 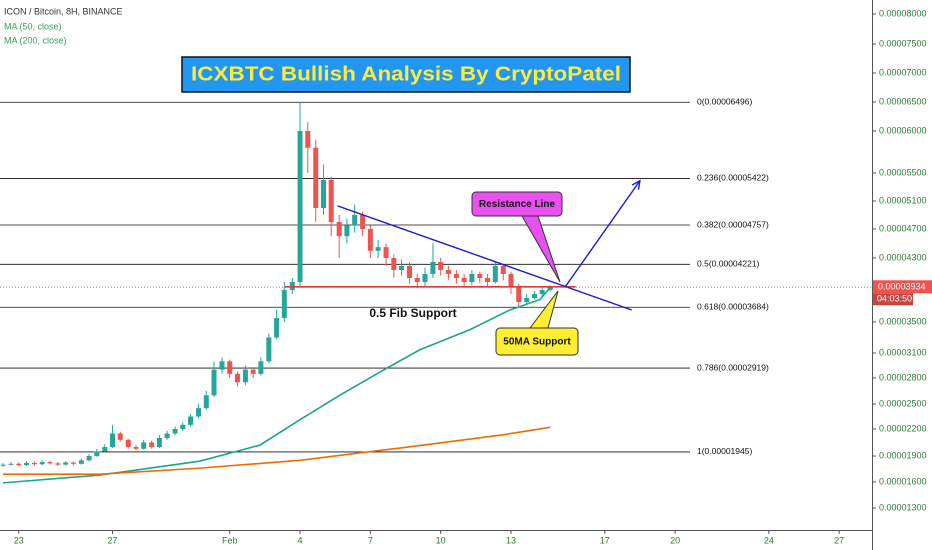 What do you see at coordinates (300, 540) in the screenshot?
I see `x-tick-label: 4` at bounding box center [300, 540].